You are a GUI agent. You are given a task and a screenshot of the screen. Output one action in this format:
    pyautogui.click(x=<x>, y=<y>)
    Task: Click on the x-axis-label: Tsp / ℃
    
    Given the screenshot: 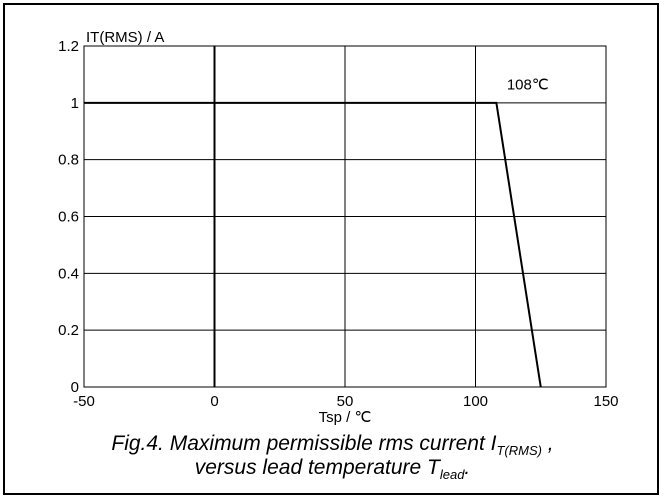 What is the action you would take?
    pyautogui.click(x=345, y=417)
    